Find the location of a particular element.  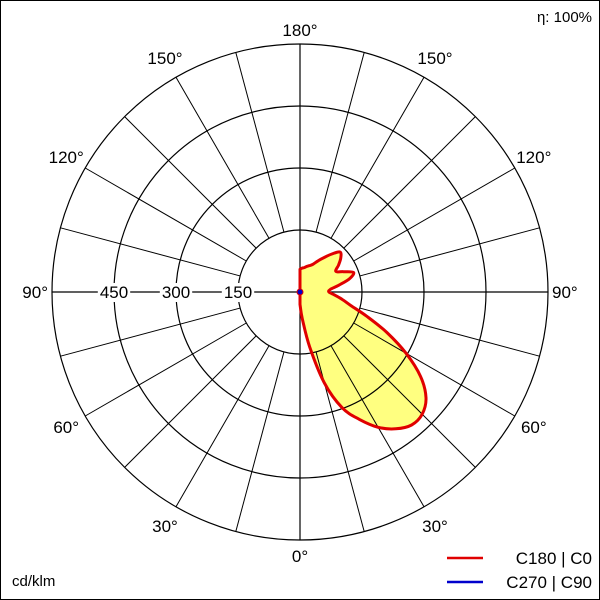

center-point is located at coordinates (300, 292).